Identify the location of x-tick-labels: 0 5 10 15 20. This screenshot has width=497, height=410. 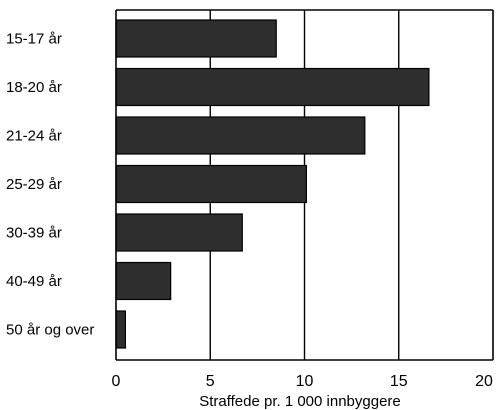
(302, 381).